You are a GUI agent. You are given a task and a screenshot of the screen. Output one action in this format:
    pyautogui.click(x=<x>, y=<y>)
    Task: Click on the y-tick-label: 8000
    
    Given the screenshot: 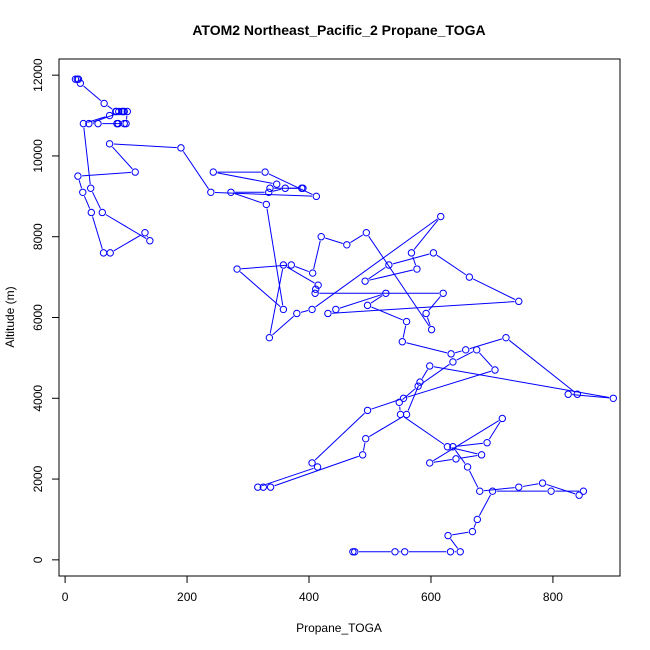 What is the action you would take?
    pyautogui.click(x=38, y=236)
    